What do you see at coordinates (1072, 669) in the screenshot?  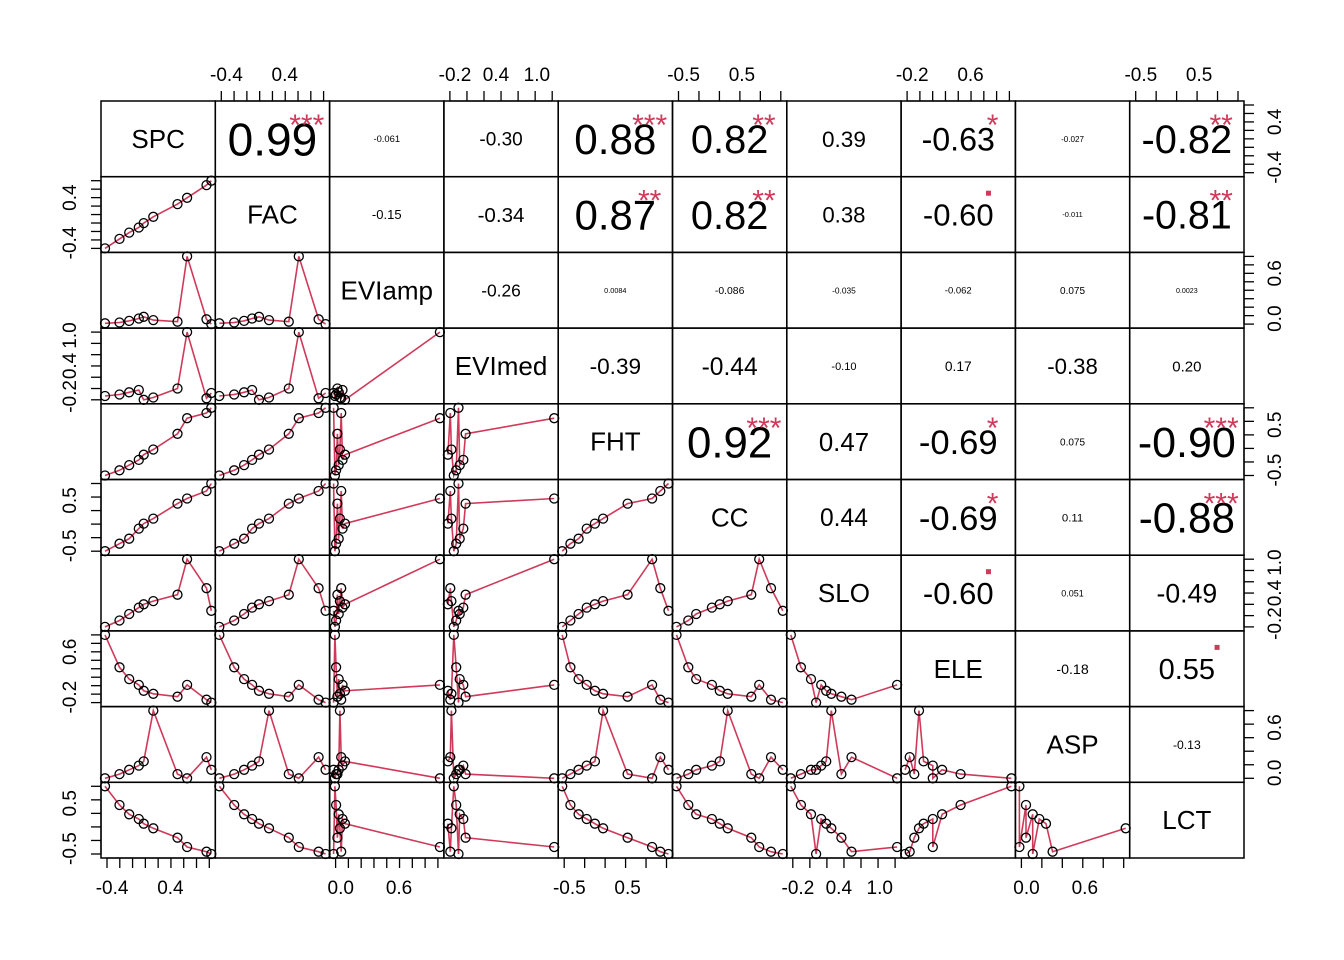 I see `panel-ELE-ASP: -0.18` at bounding box center [1072, 669].